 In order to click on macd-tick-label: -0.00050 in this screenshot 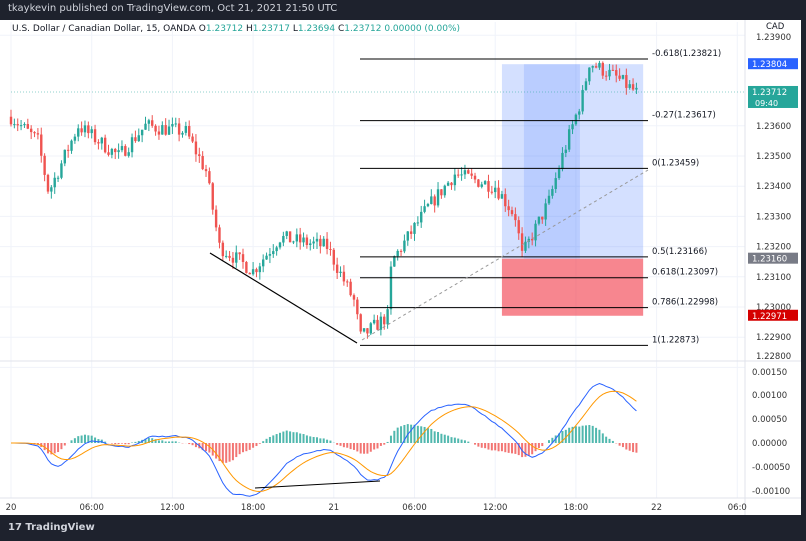, I will do `click(771, 468)`.